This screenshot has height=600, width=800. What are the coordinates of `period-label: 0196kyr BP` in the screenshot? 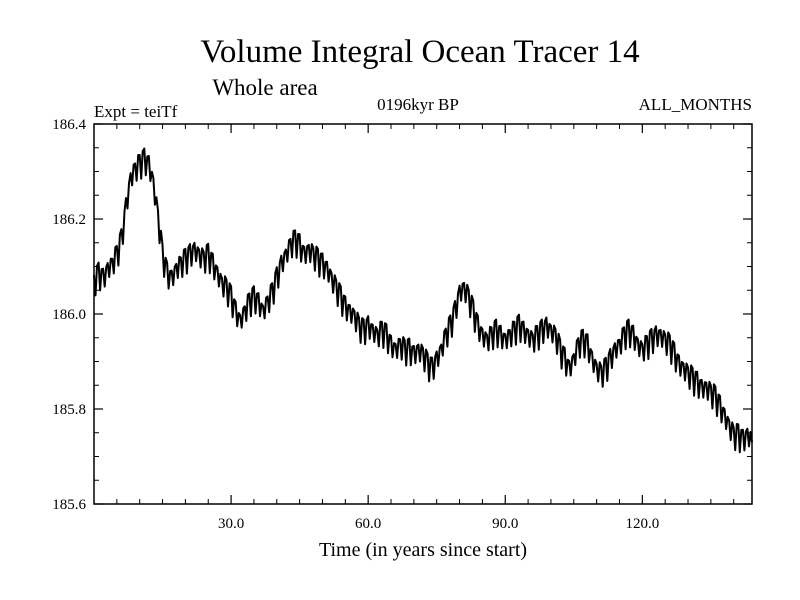 It's located at (418, 104).